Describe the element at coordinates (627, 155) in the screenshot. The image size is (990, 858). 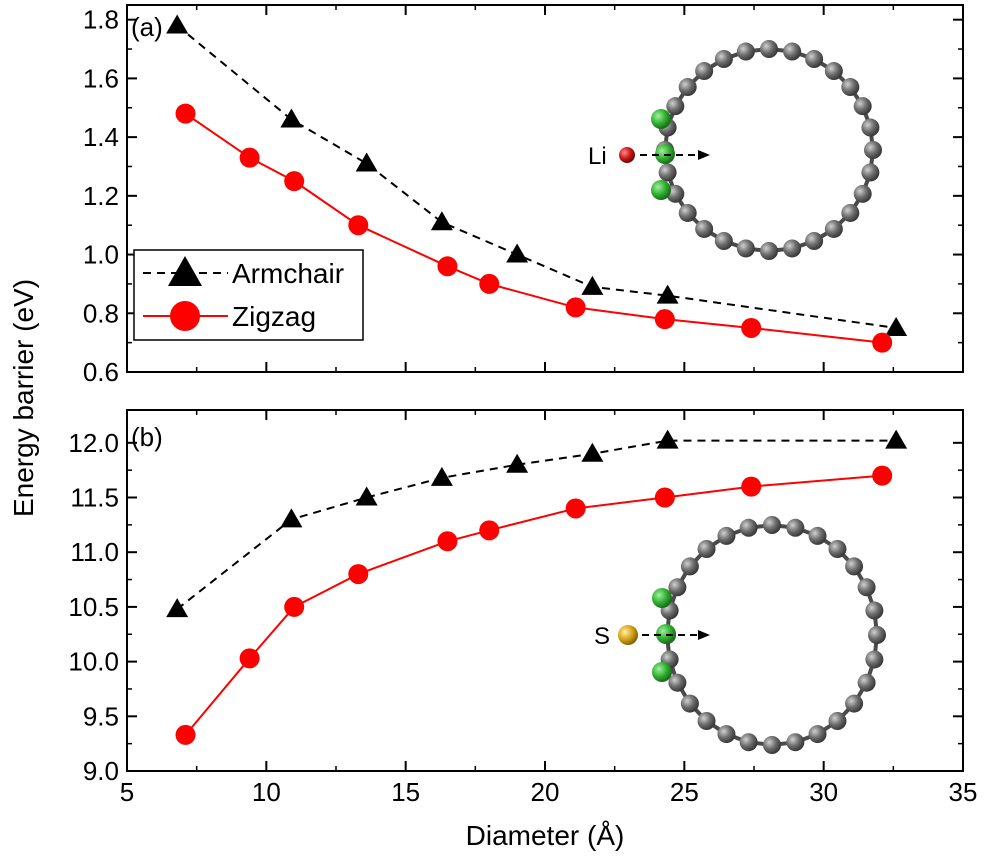
I see `li-atom` at that location.